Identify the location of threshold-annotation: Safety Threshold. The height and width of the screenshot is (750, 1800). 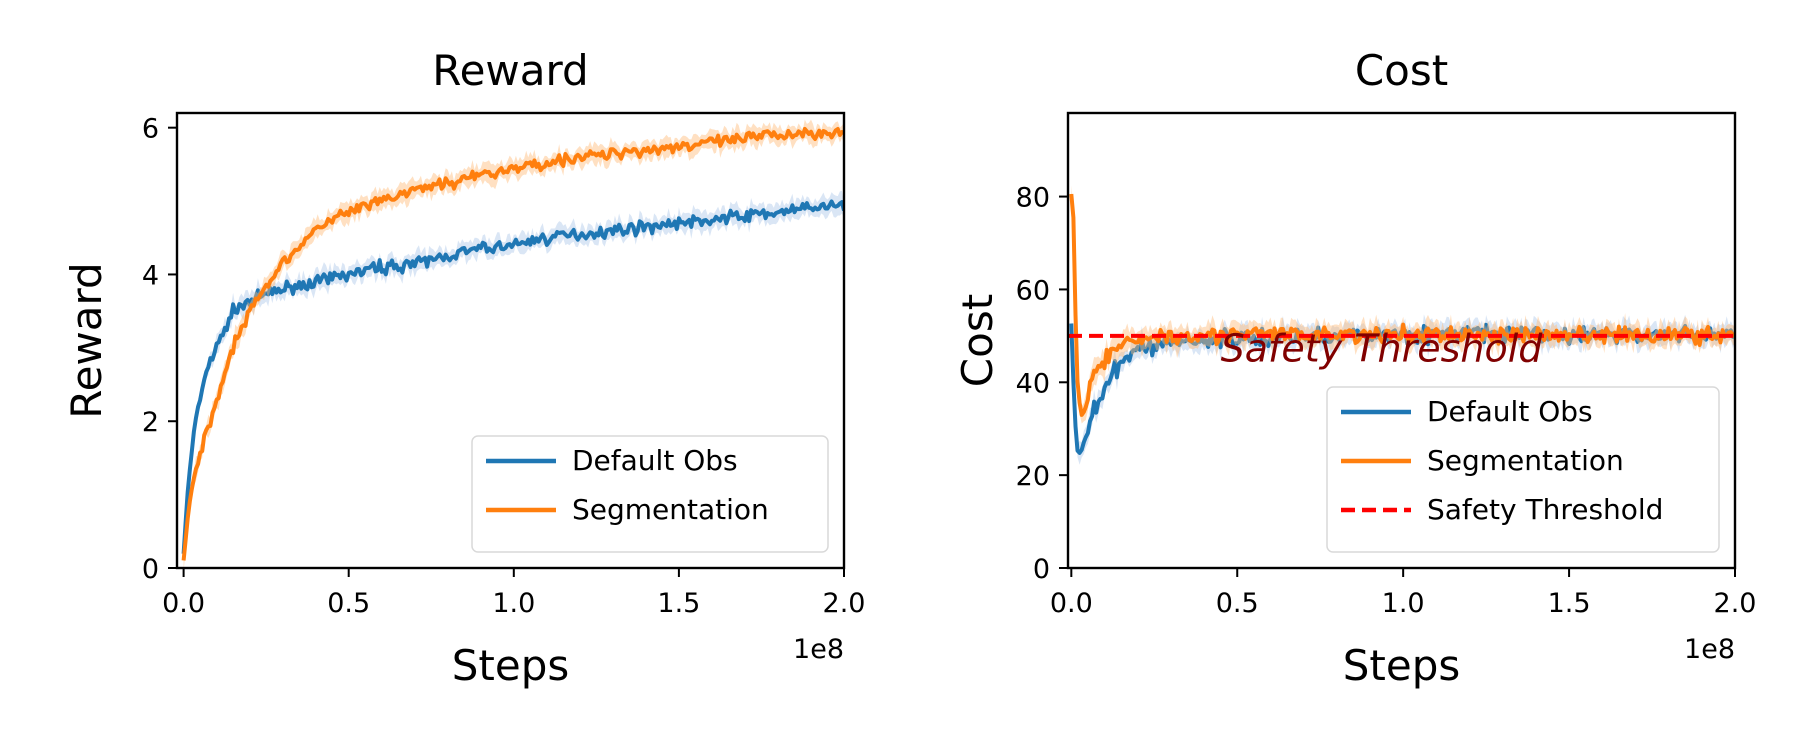
(1382, 349).